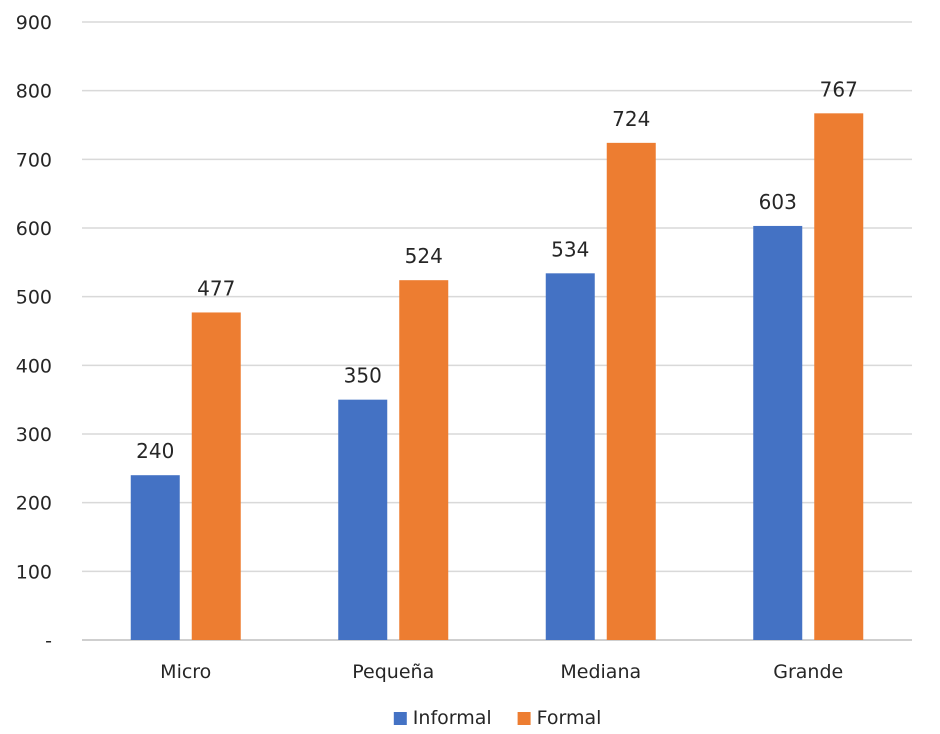  I want to click on data-label: 350, so click(363, 376).